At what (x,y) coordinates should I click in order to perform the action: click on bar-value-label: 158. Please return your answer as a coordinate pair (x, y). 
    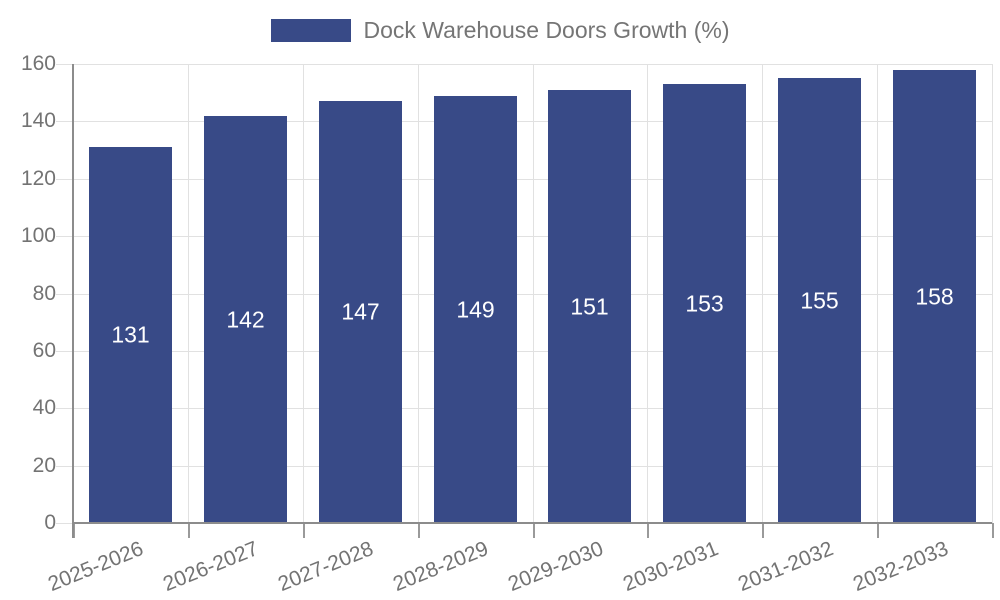
    Looking at the image, I should click on (934, 296).